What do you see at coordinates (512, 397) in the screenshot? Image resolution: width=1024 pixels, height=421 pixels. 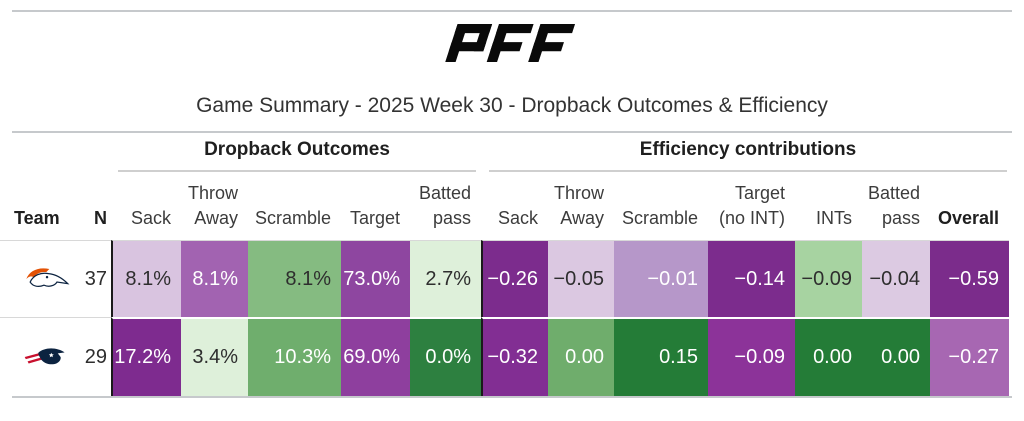 I see `bottom-divider` at bounding box center [512, 397].